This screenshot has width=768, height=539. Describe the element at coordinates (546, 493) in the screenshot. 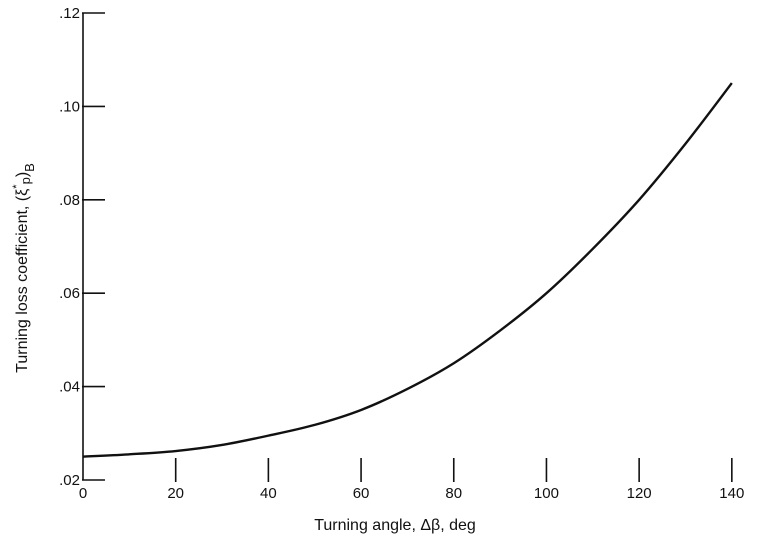

I see `x-tick-label: 100` at that location.